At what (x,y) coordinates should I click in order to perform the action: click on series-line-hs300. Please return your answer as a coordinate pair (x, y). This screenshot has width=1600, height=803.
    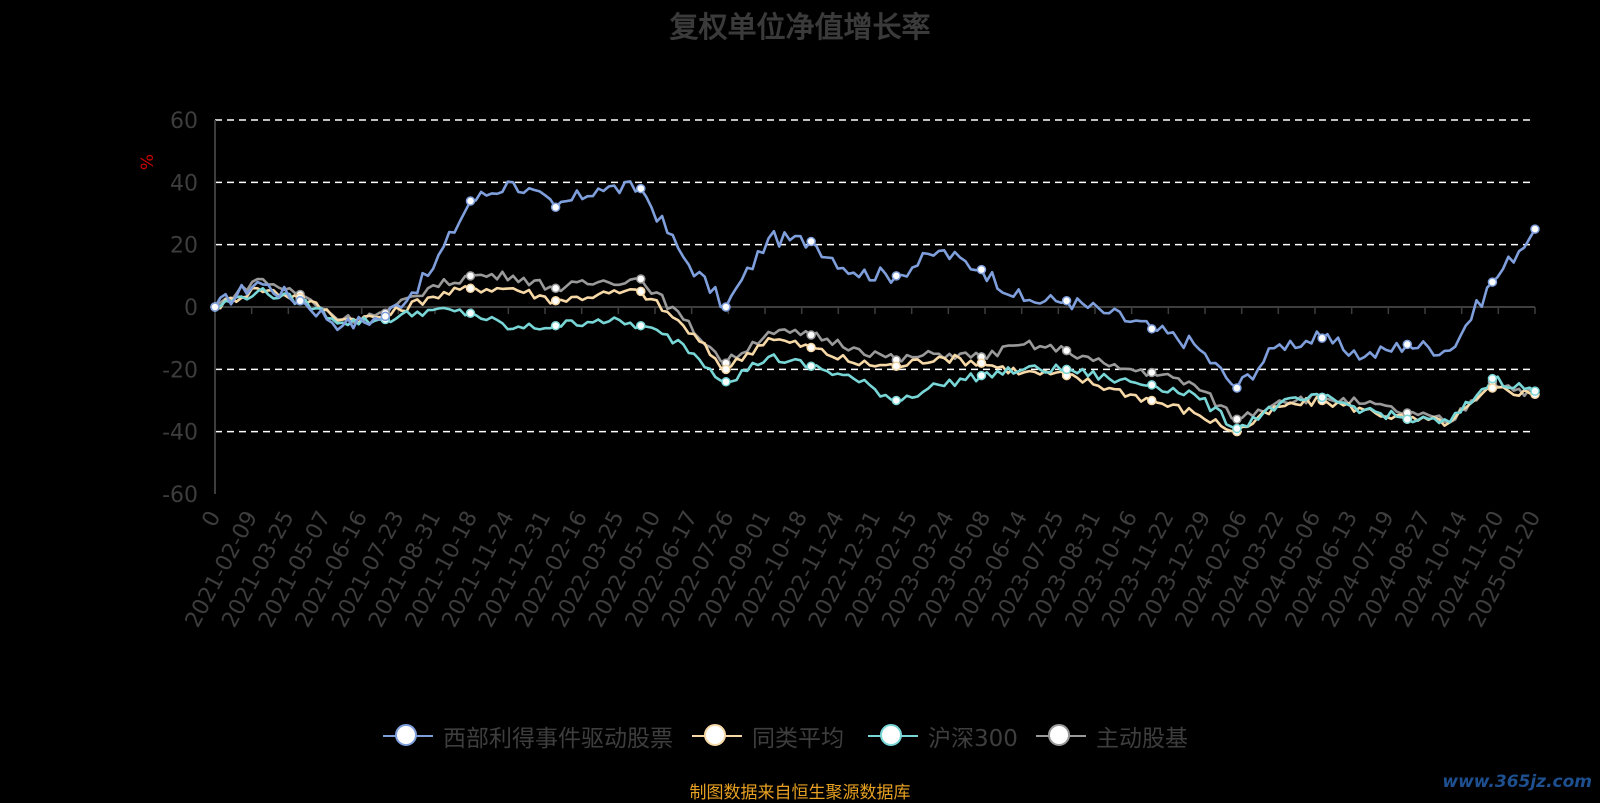
    Looking at the image, I should click on (875, 358).